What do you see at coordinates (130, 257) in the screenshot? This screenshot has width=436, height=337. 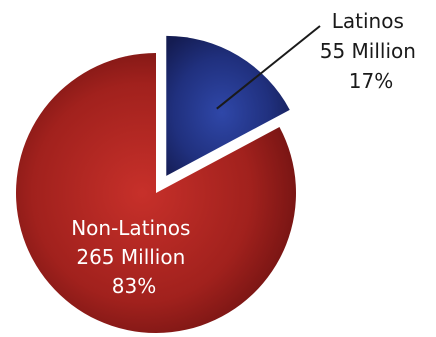 I see `non-latinos-value-label: 265 Million` at bounding box center [130, 257].